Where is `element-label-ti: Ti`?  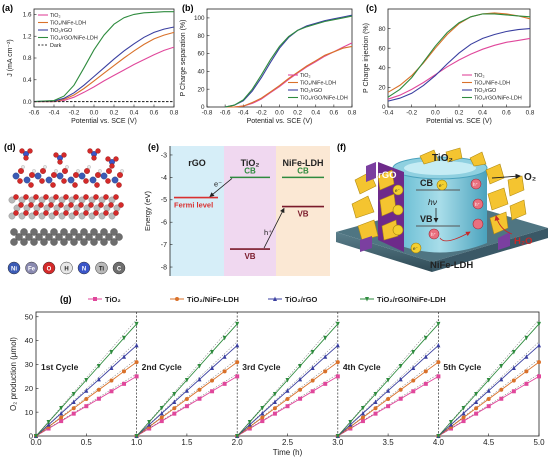
element-label-ti: Ti is located at coordinates (102, 269).